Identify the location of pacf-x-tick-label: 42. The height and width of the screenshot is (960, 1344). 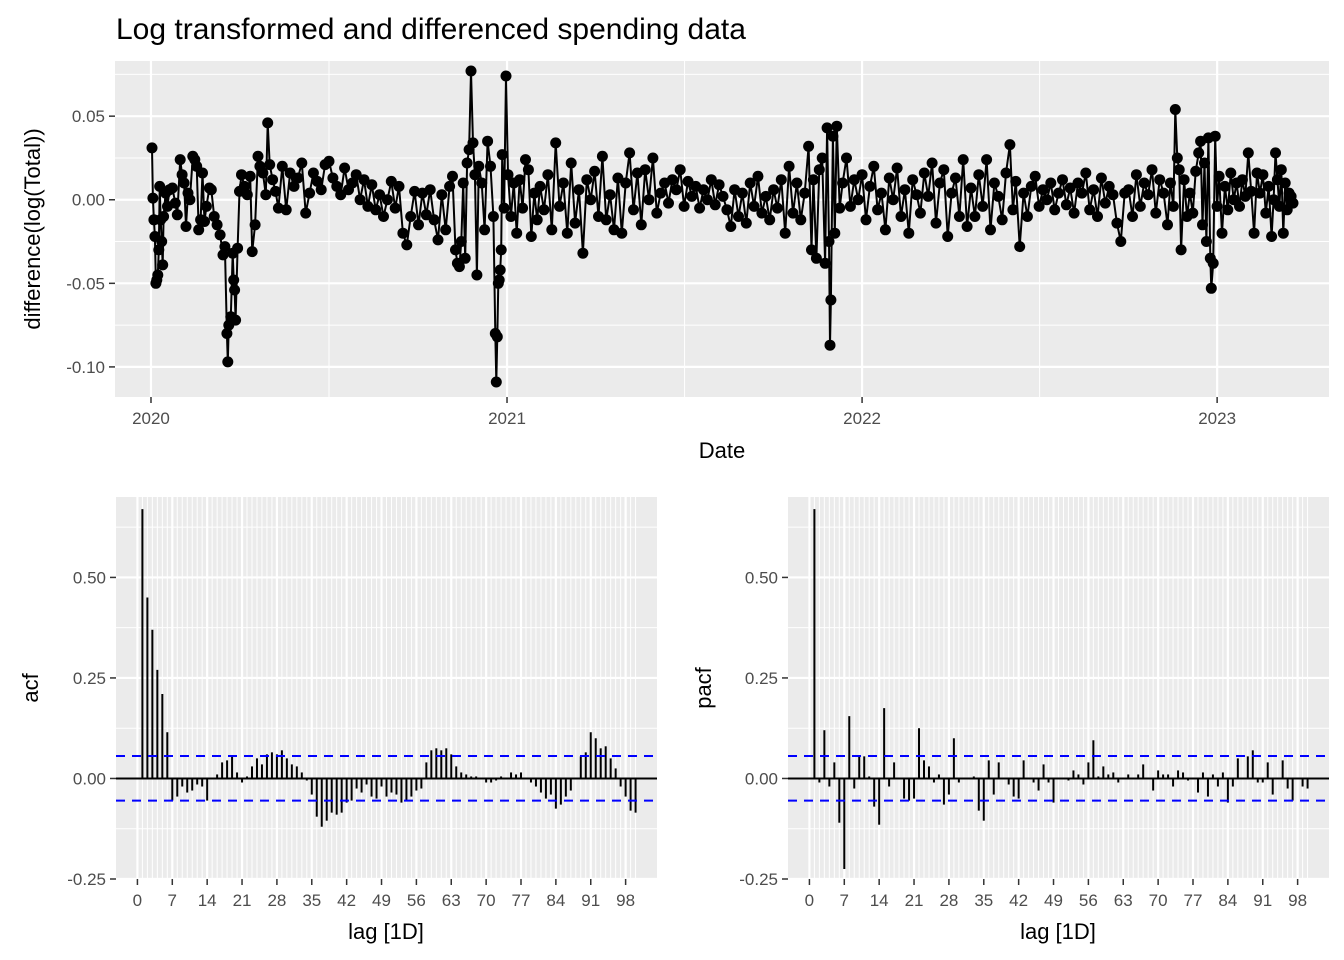
(1018, 900).